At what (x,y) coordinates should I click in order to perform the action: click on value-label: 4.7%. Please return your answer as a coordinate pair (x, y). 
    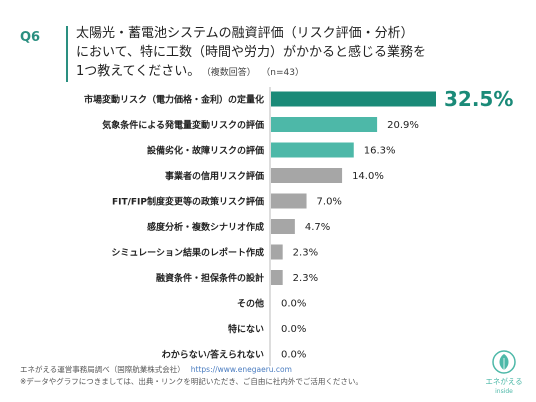
    Looking at the image, I should click on (317, 227).